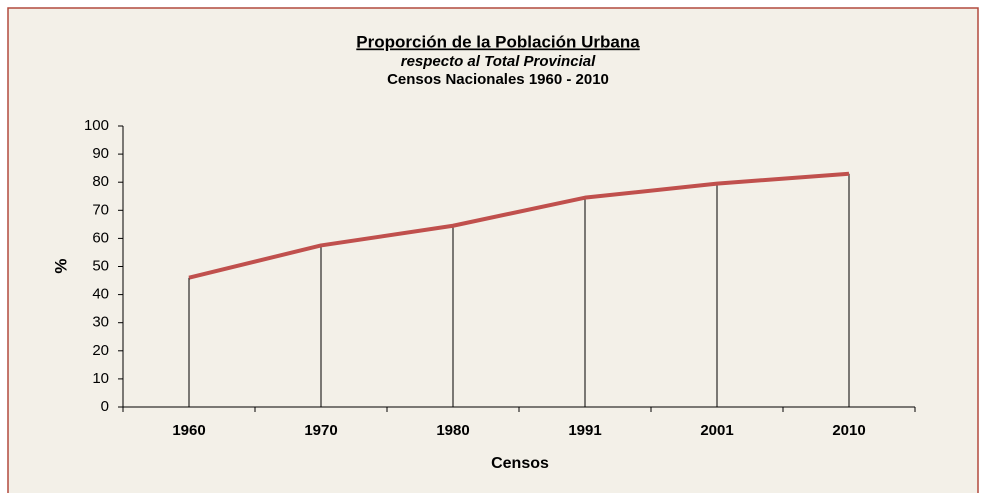  Describe the element at coordinates (848, 430) in the screenshot. I see `x-tick-label: 2010` at that location.